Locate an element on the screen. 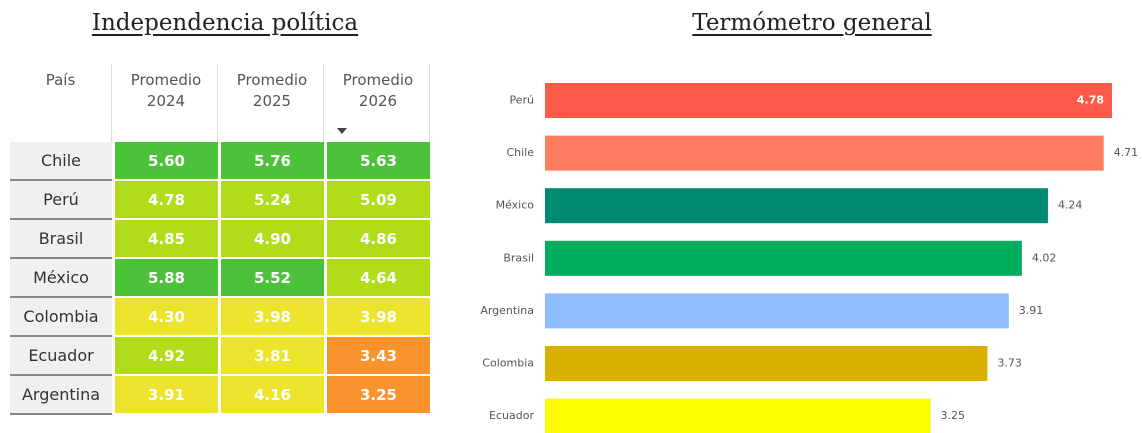  column-header-text: Promedio 2026 is located at coordinates (378, 90).